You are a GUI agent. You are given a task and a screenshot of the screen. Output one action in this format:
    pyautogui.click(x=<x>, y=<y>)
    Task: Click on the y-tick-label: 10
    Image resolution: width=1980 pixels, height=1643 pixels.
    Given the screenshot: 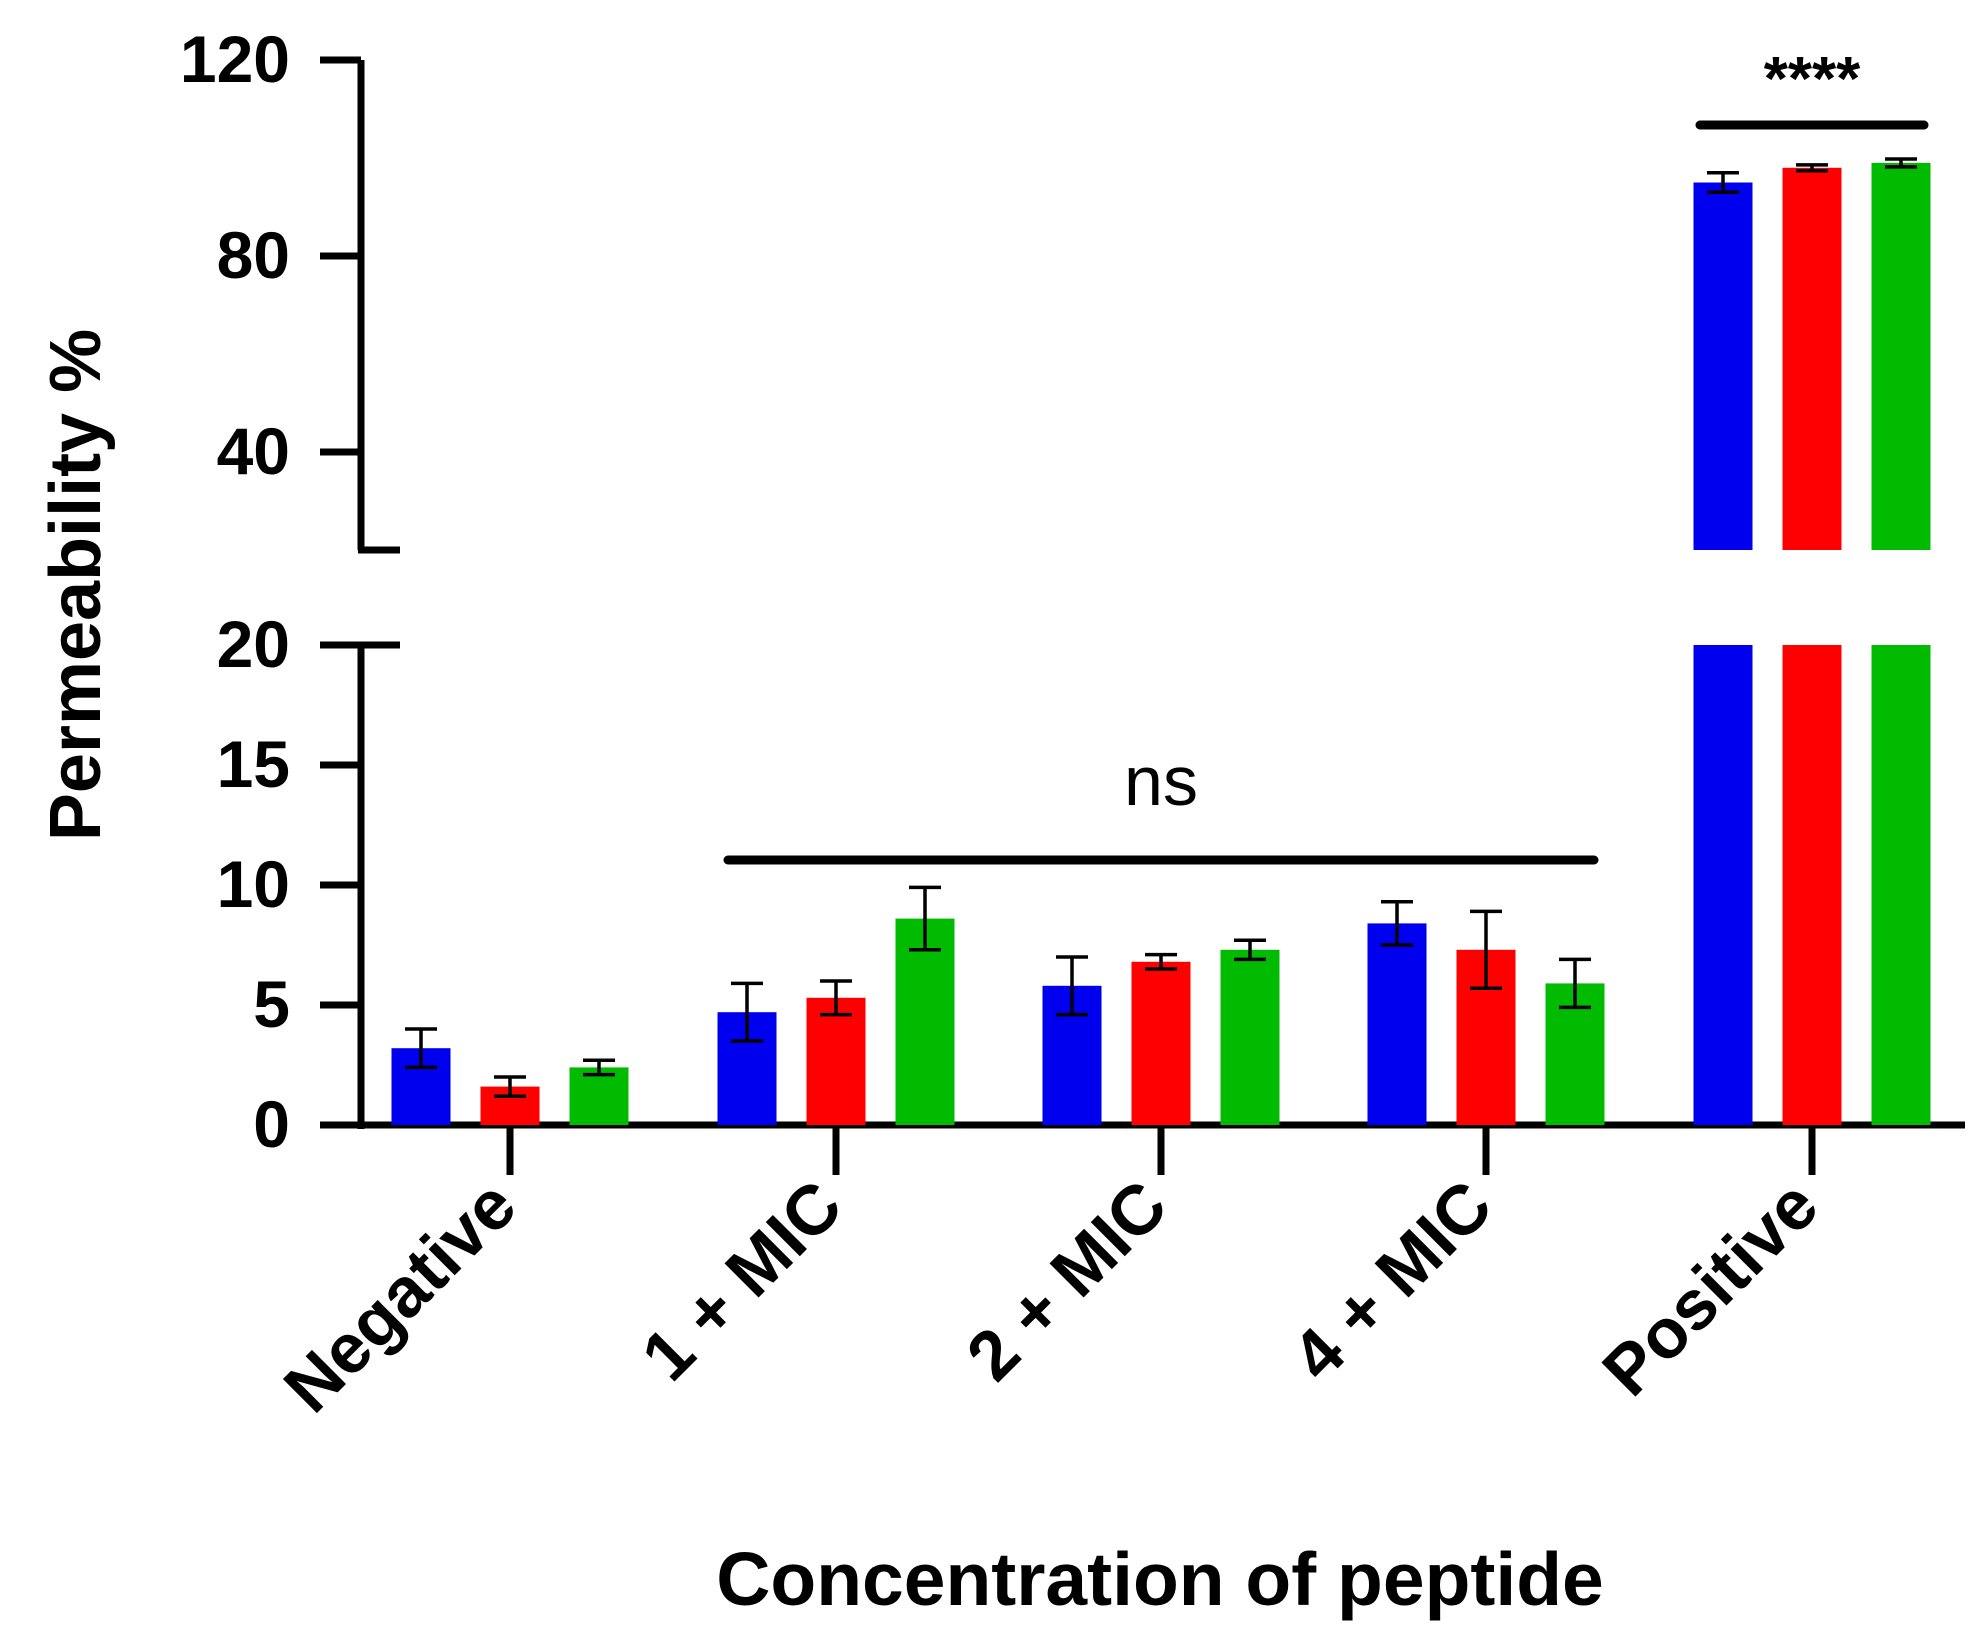 What is the action you would take?
    pyautogui.click(x=253, y=884)
    